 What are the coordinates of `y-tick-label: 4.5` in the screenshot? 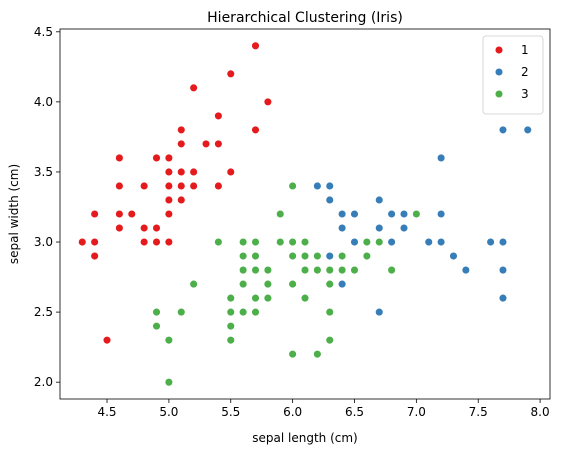 It's located at (43, 32).